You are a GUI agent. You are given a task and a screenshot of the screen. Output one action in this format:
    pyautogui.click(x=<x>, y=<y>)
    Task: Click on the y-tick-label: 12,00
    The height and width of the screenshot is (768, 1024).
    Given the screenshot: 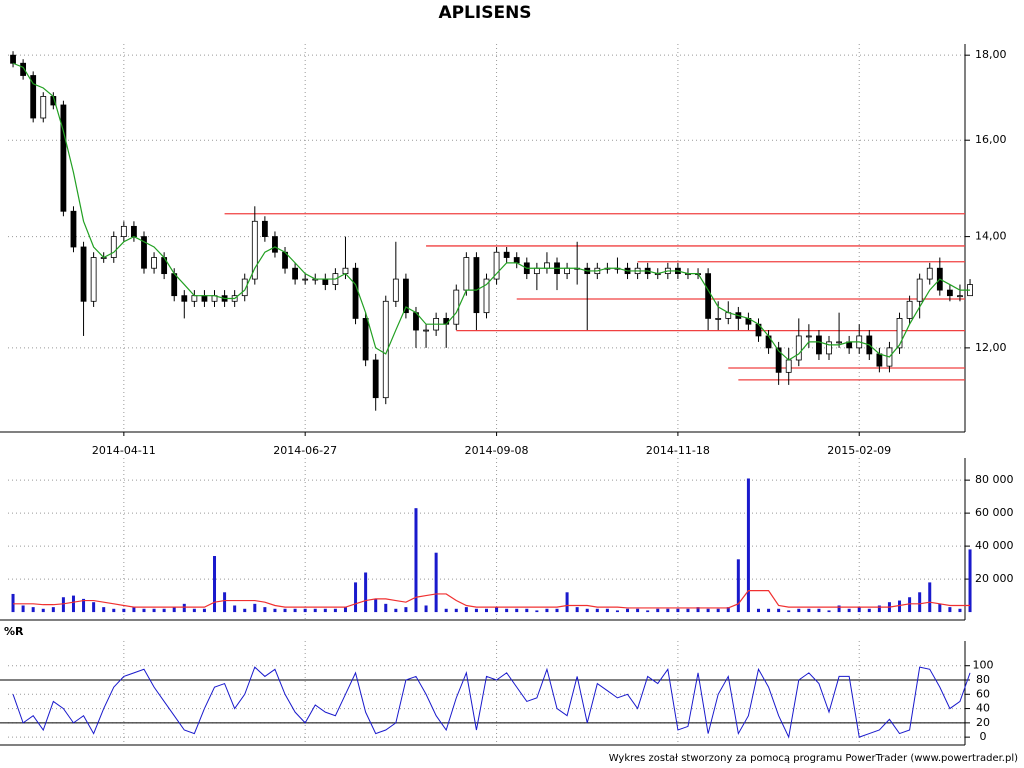 What is the action you would take?
    pyautogui.click(x=991, y=347)
    